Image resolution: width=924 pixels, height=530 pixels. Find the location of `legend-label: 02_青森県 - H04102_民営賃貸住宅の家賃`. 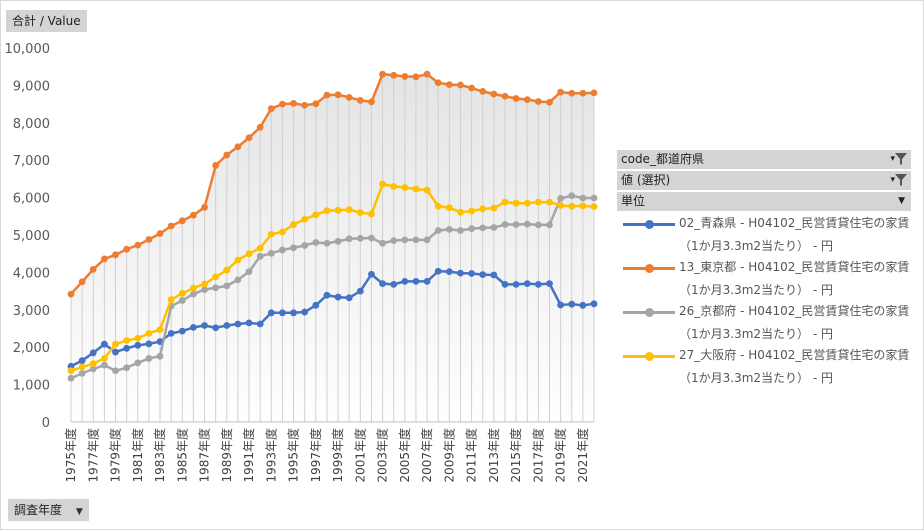

legend-label: 02_青森県 - H04102_民営賃貸住宅の家賃 is located at coordinates (794, 223).